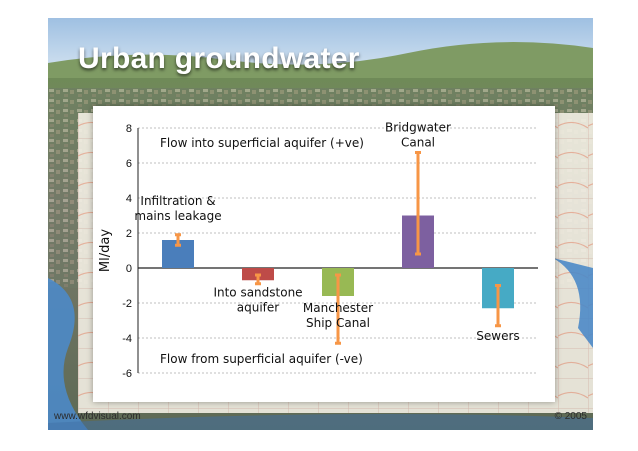  Describe the element at coordinates (127, 374) in the screenshot. I see `y-tick-label: -6` at that location.